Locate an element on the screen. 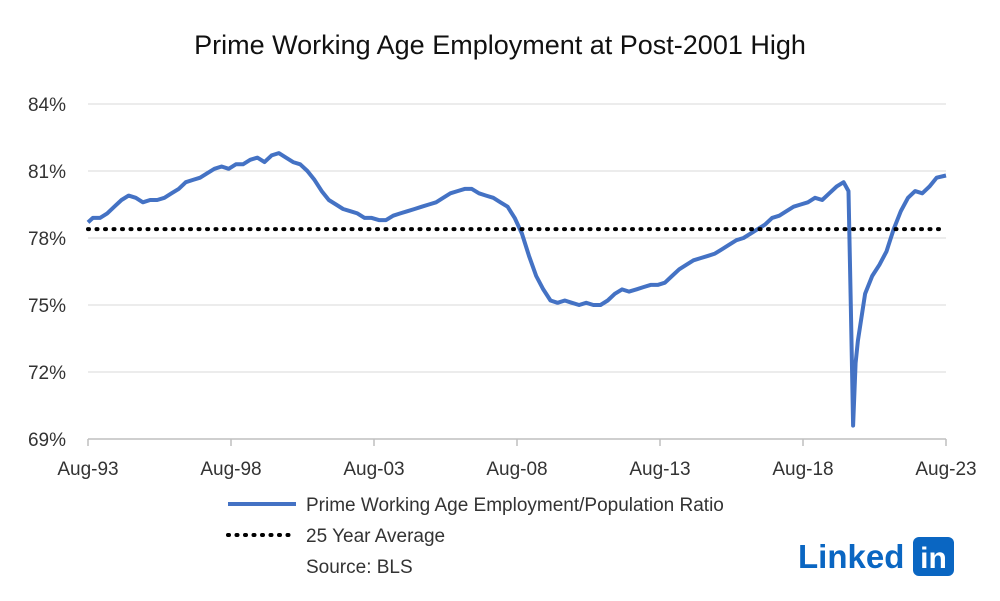  x-tick-label-Aug-18: Aug-18 is located at coordinates (802, 469).